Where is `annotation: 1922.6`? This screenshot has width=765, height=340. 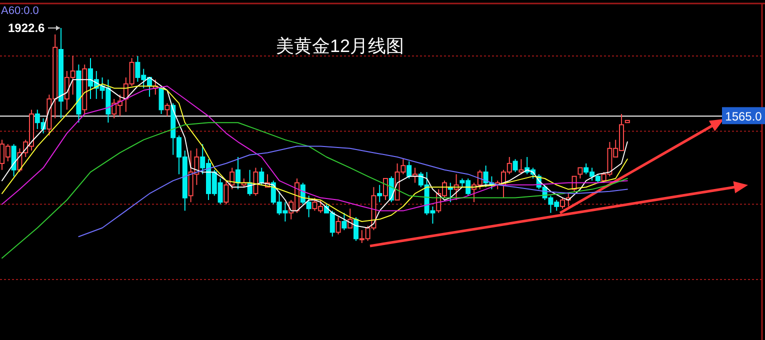 annotation: 1922.6 is located at coordinates (27, 28).